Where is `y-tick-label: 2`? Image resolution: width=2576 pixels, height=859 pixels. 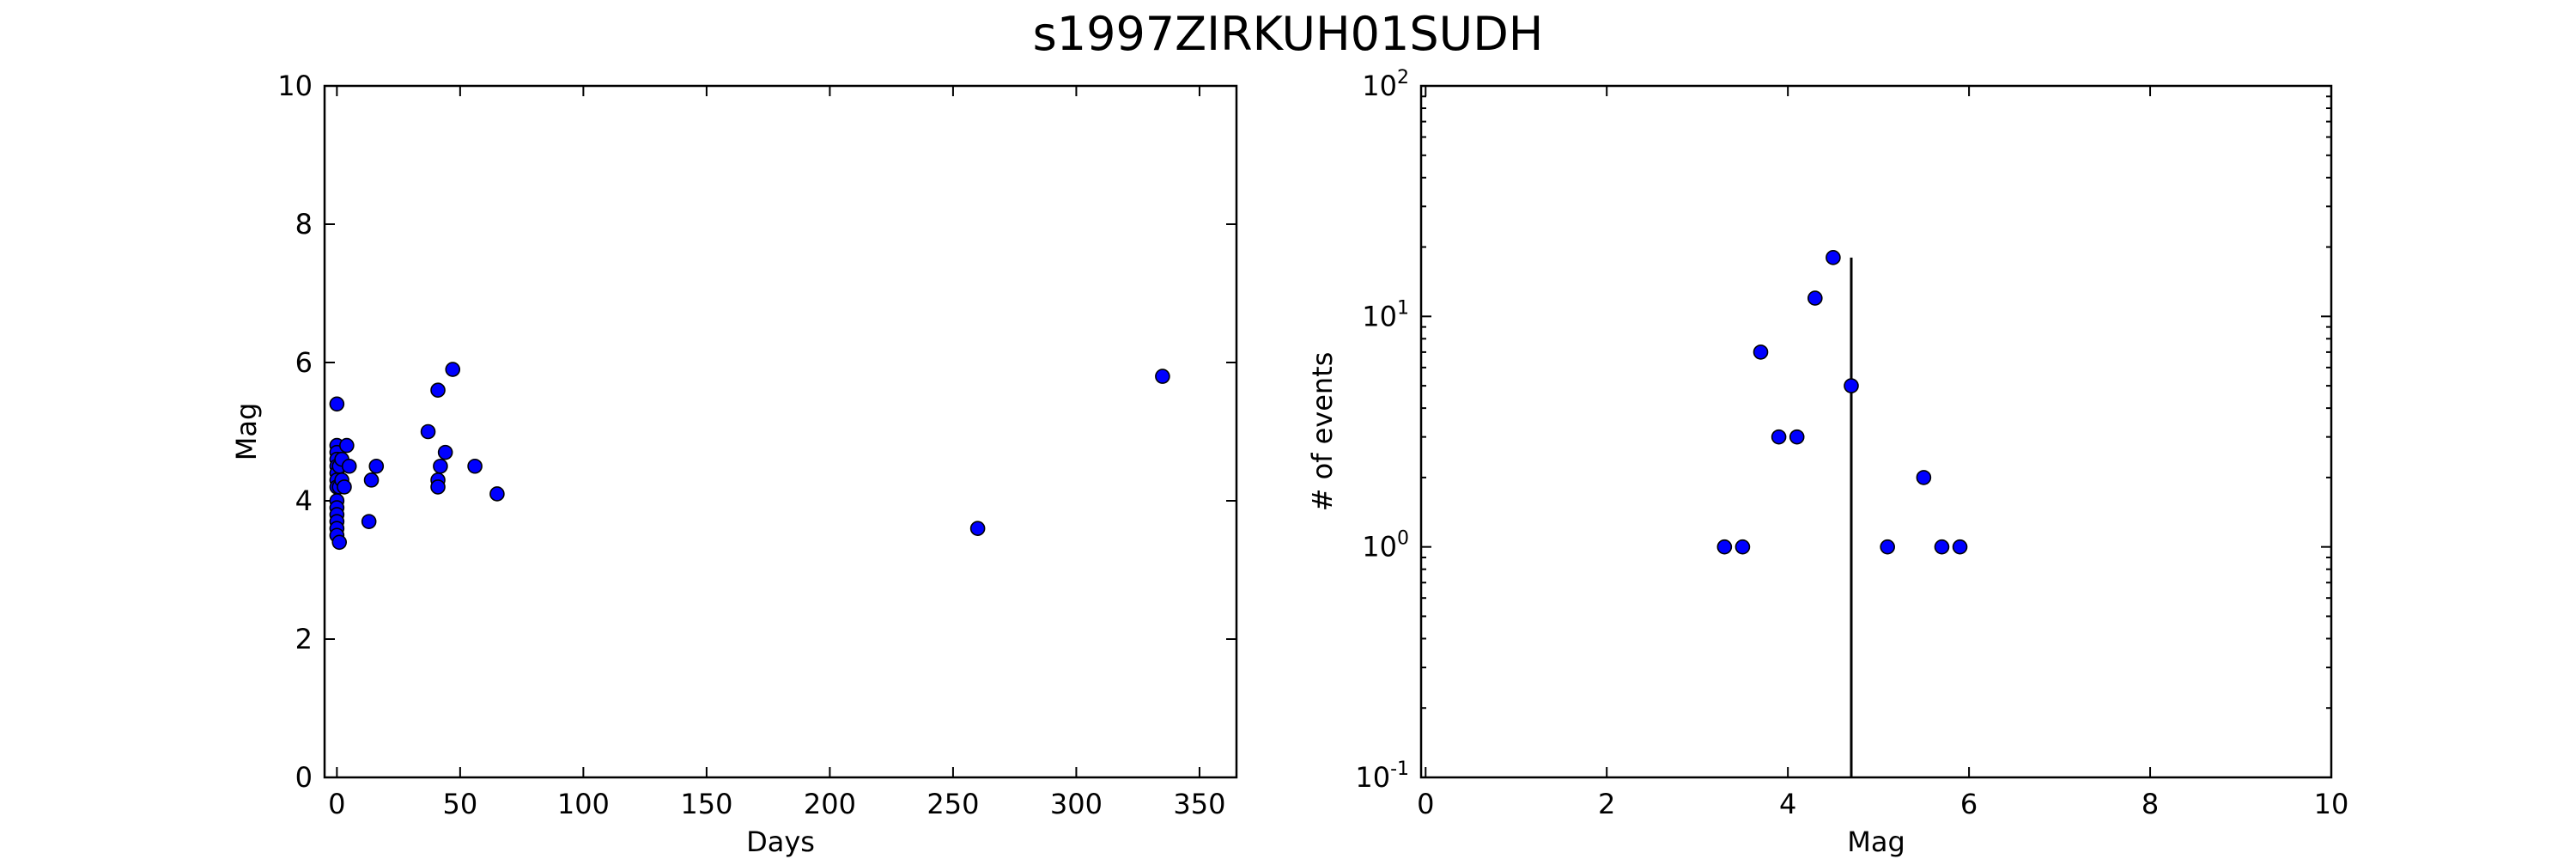 y-tick-label: 2 is located at coordinates (304, 639).